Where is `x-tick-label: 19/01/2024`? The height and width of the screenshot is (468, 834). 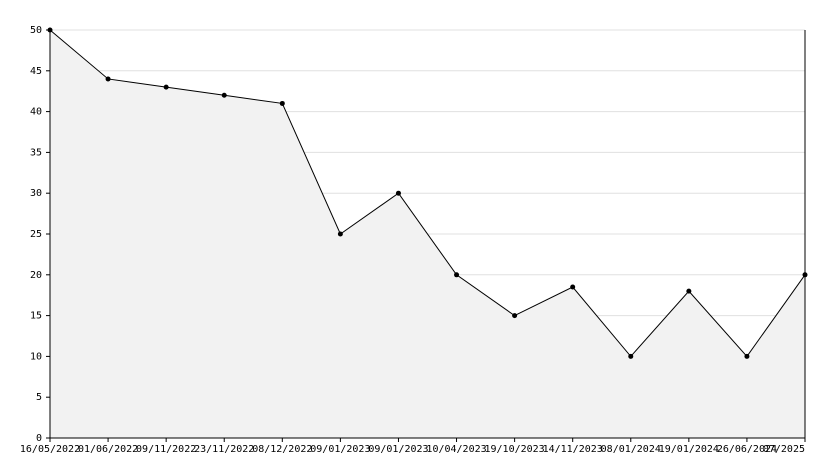
x-tick-label: 19/01/2024 is located at coordinates (689, 449).